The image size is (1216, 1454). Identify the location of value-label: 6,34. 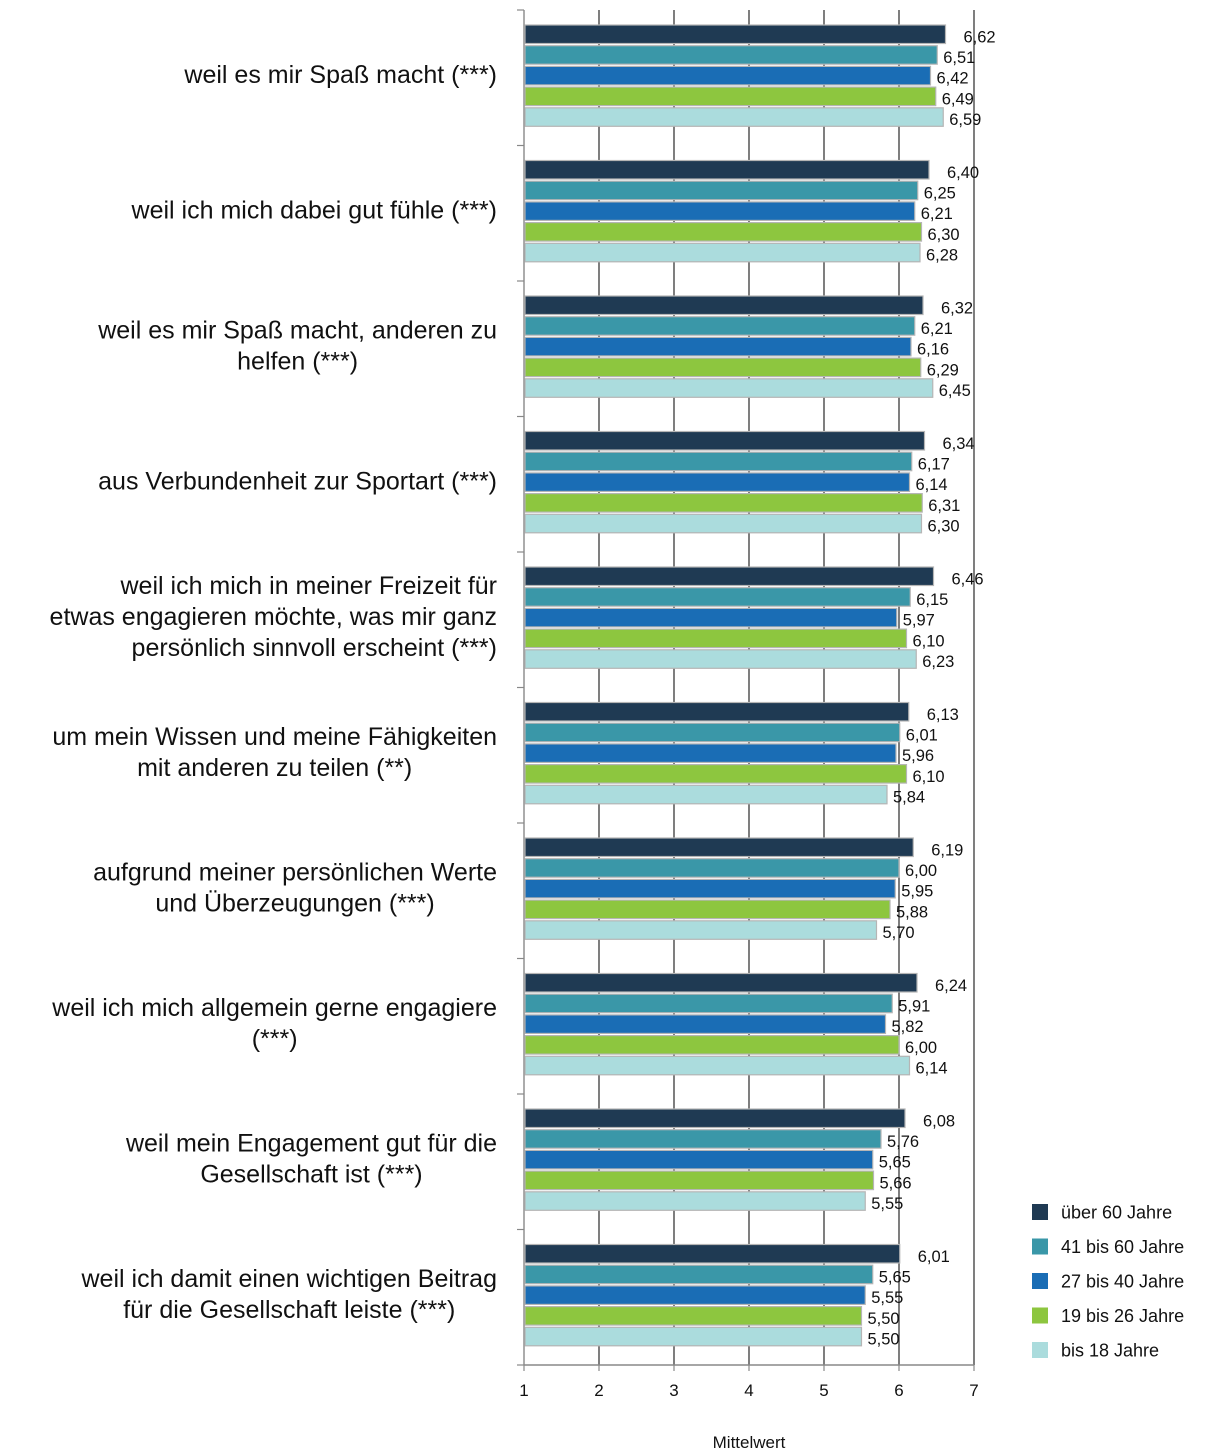
(959, 444).